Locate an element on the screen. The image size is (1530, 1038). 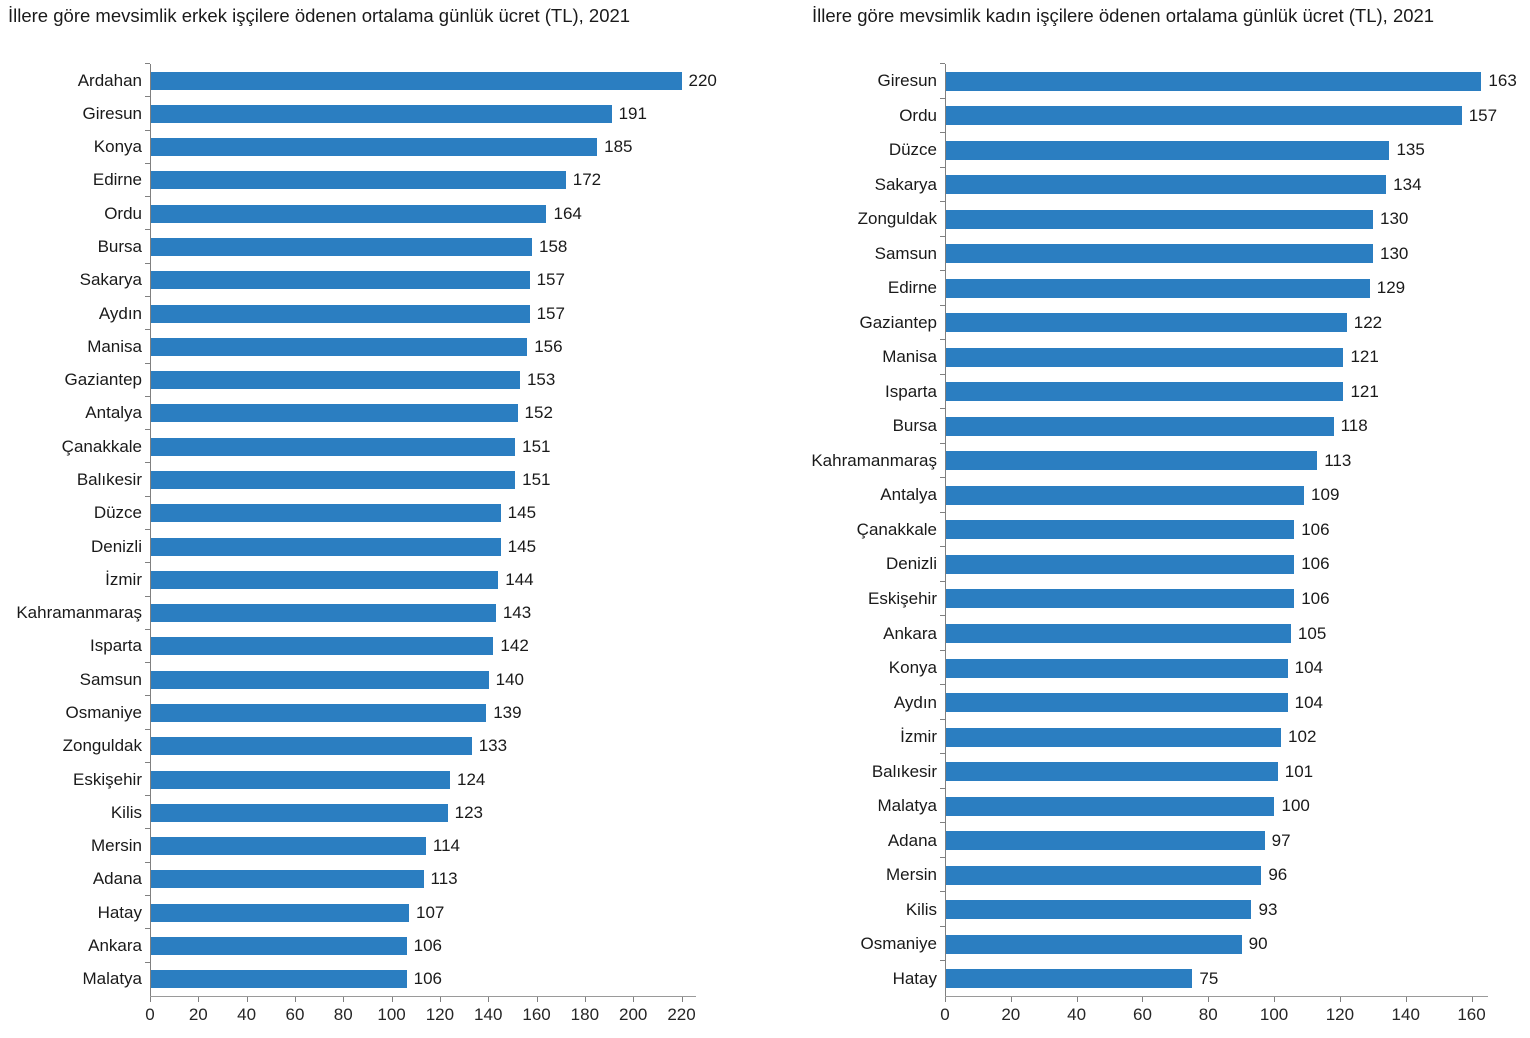
bar-row: Manisa 156 is located at coordinates (382, 346).